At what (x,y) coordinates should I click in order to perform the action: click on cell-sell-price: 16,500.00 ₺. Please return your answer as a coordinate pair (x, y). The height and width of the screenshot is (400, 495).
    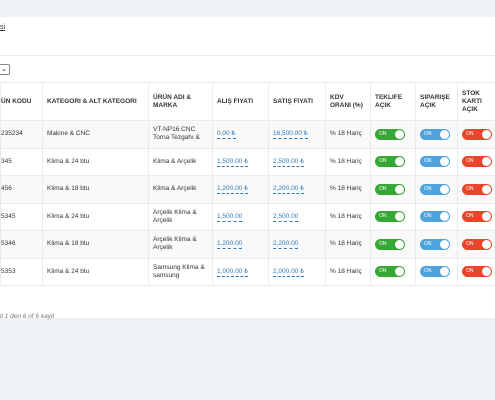
    Looking at the image, I should click on (297, 134).